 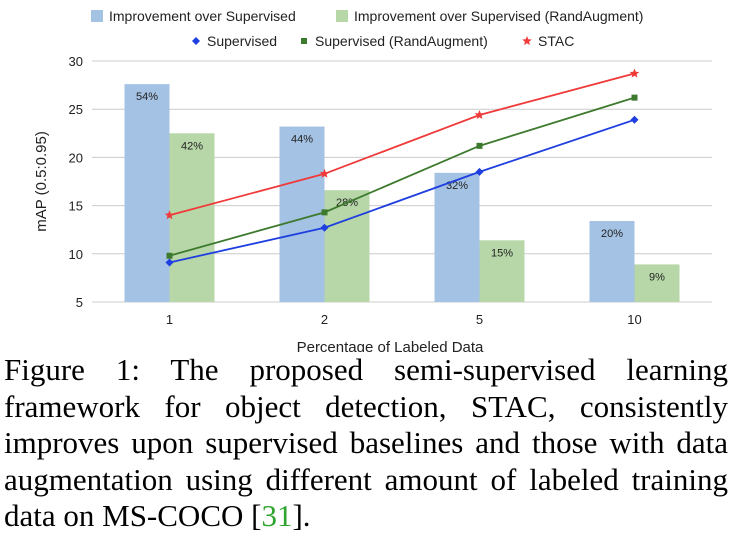 What do you see at coordinates (76, 206) in the screenshot?
I see `y-tick-label: 15` at bounding box center [76, 206].